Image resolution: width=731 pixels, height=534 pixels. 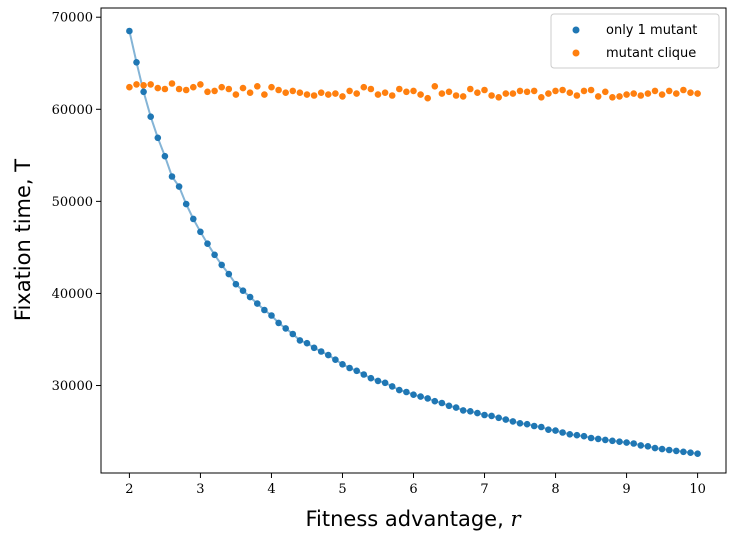 What do you see at coordinates (555, 489) in the screenshot?
I see `x-tick-label: 8` at bounding box center [555, 489].